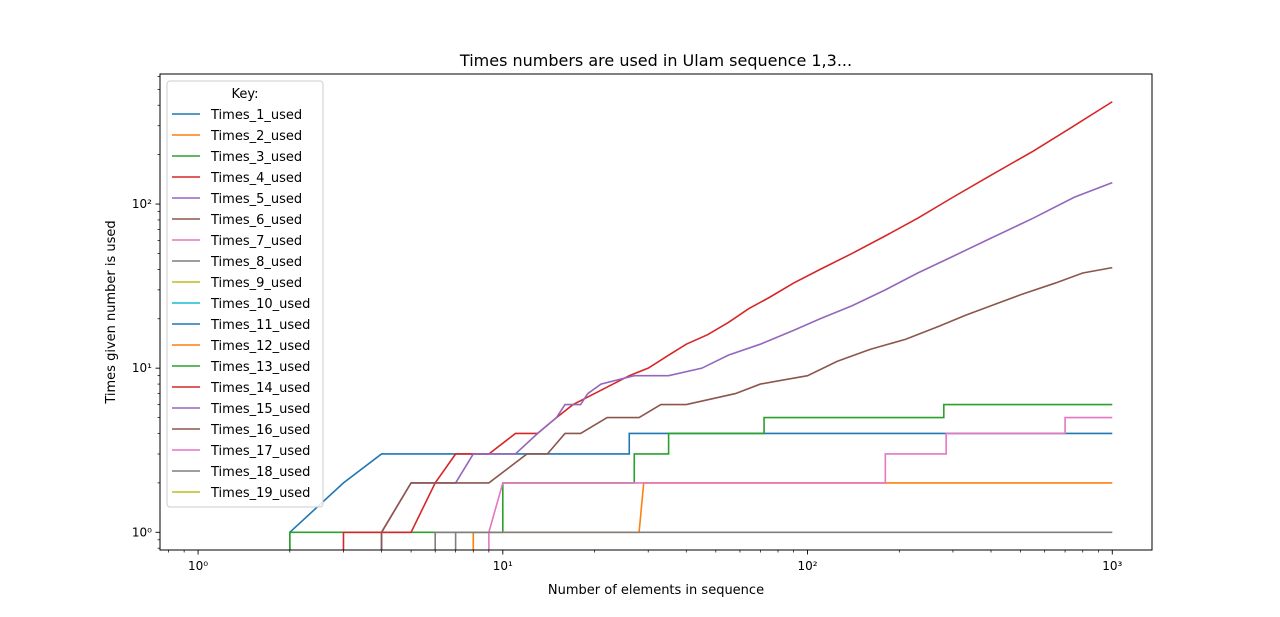  I want to click on legend-label: Times_18_used, so click(260, 472).